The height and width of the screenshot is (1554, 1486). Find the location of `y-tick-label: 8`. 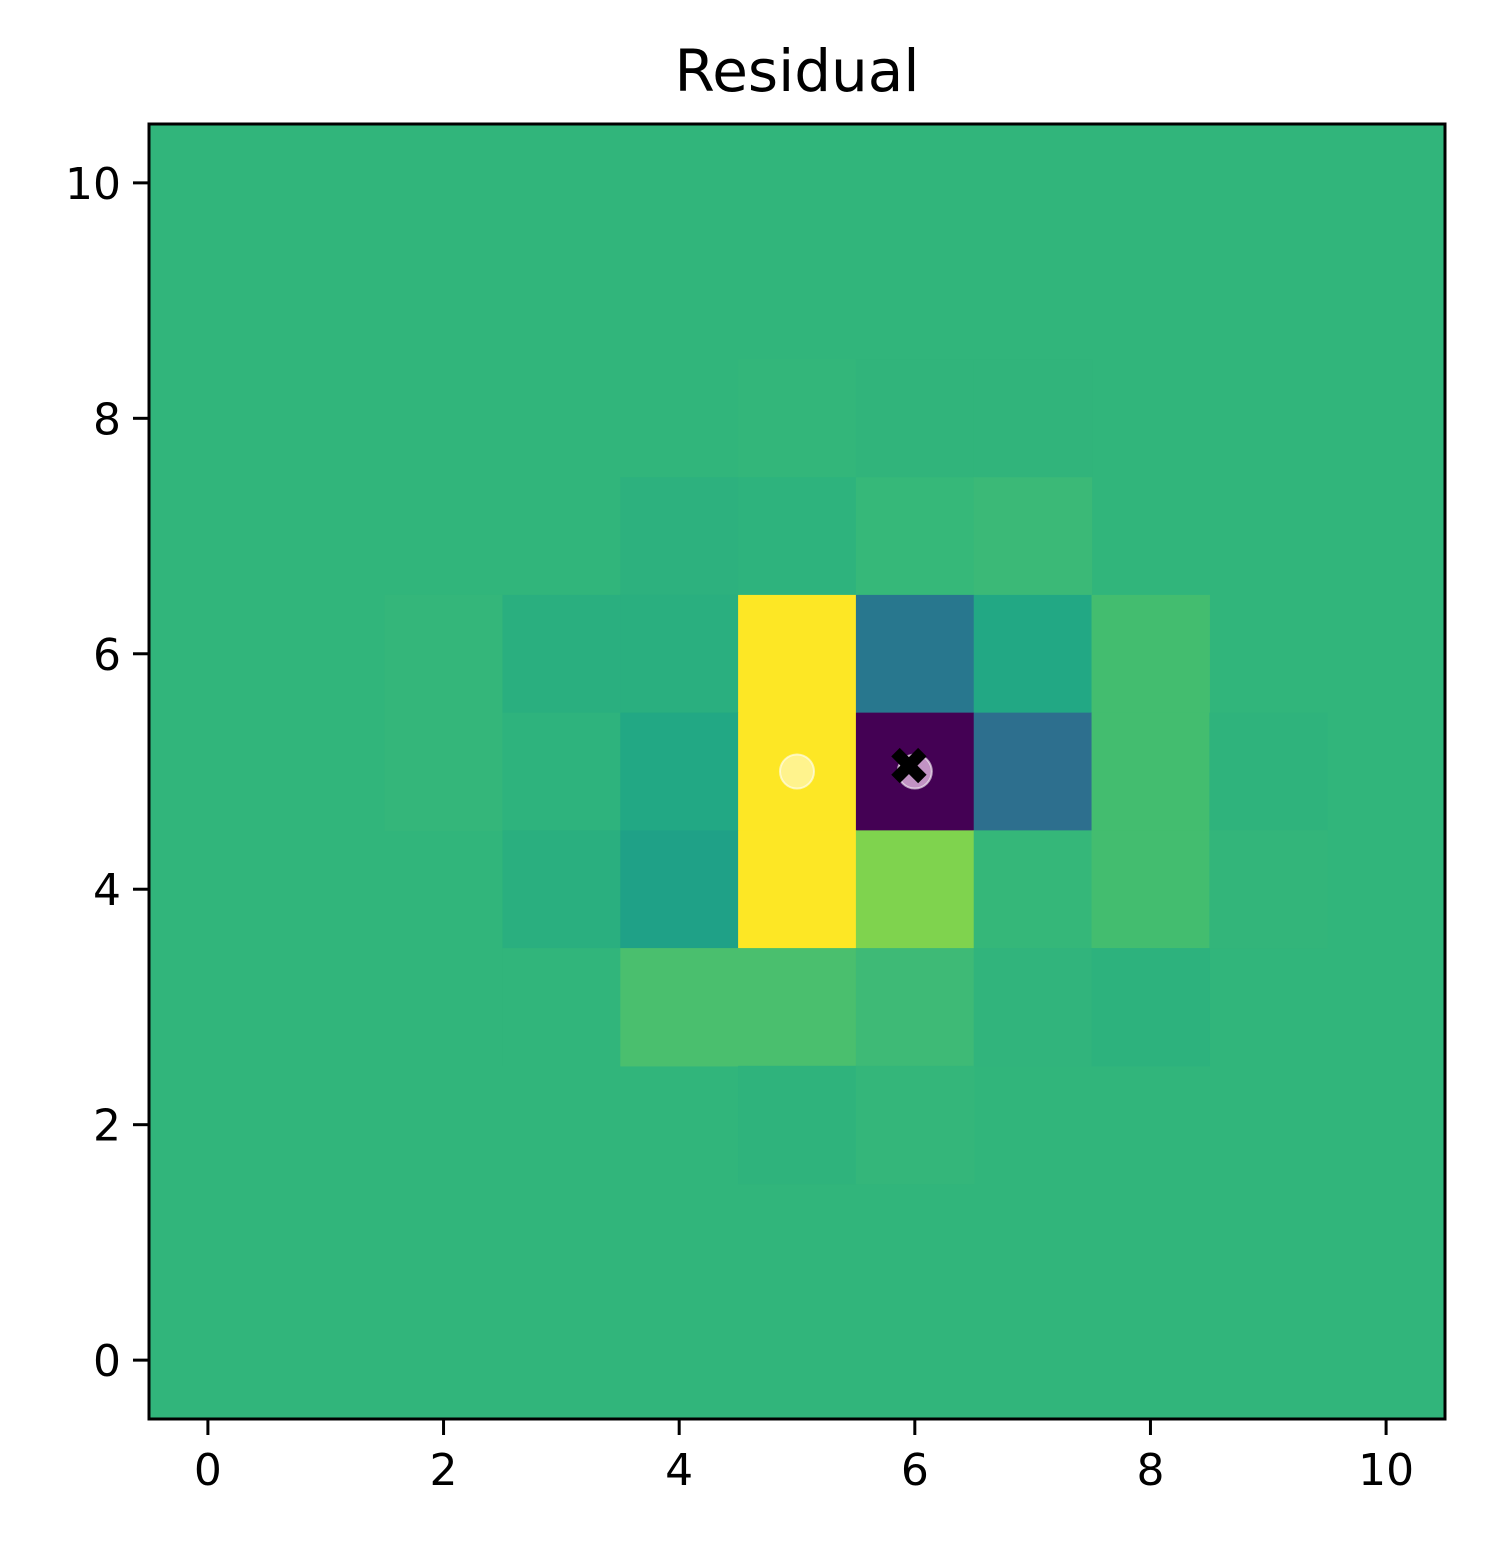

y-tick-label: 8 is located at coordinates (107, 419).